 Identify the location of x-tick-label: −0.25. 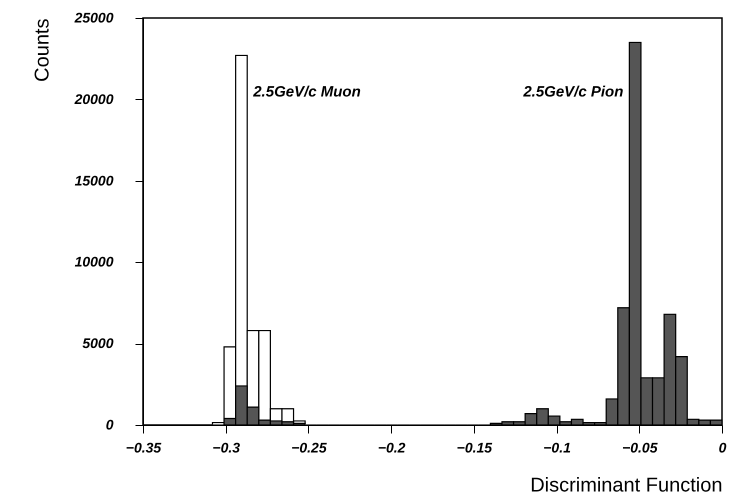
(309, 448).